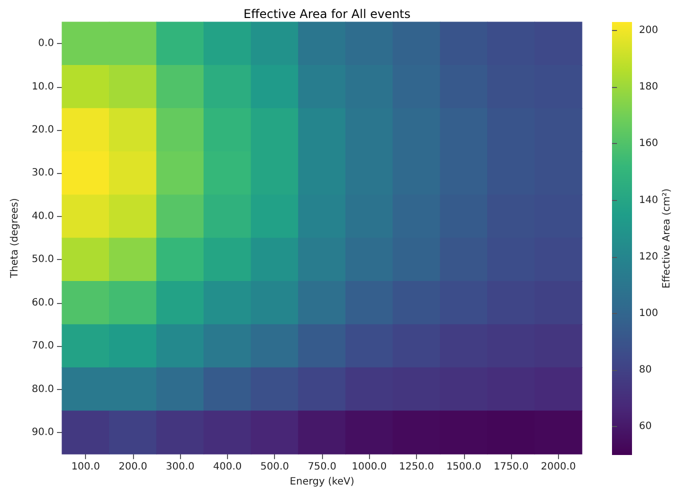 The width and height of the screenshot is (673, 492). What do you see at coordinates (416, 467) in the screenshot?
I see `x-tick-label: 1250.0` at bounding box center [416, 467].